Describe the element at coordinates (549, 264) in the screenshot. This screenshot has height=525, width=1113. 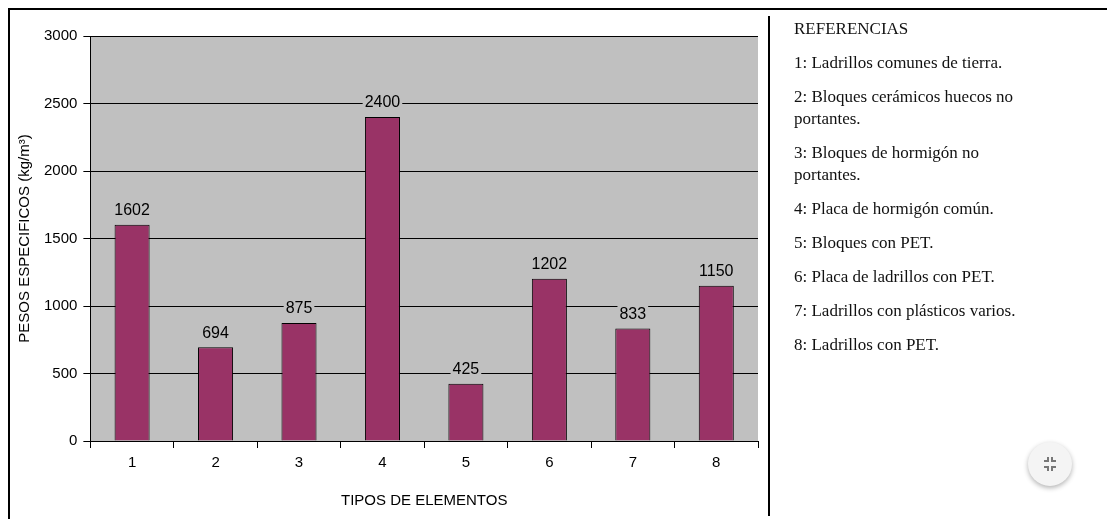
I see `data-label: 1202` at that location.